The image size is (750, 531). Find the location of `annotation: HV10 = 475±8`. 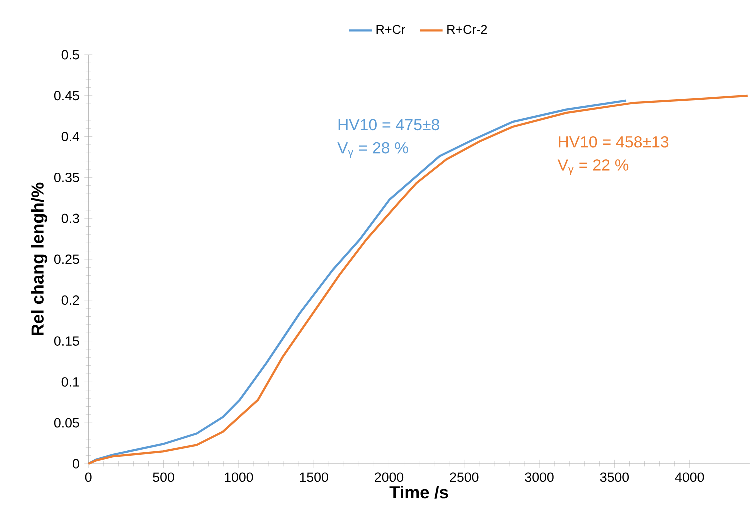

annotation: HV10 = 475±8 is located at coordinates (389, 125).